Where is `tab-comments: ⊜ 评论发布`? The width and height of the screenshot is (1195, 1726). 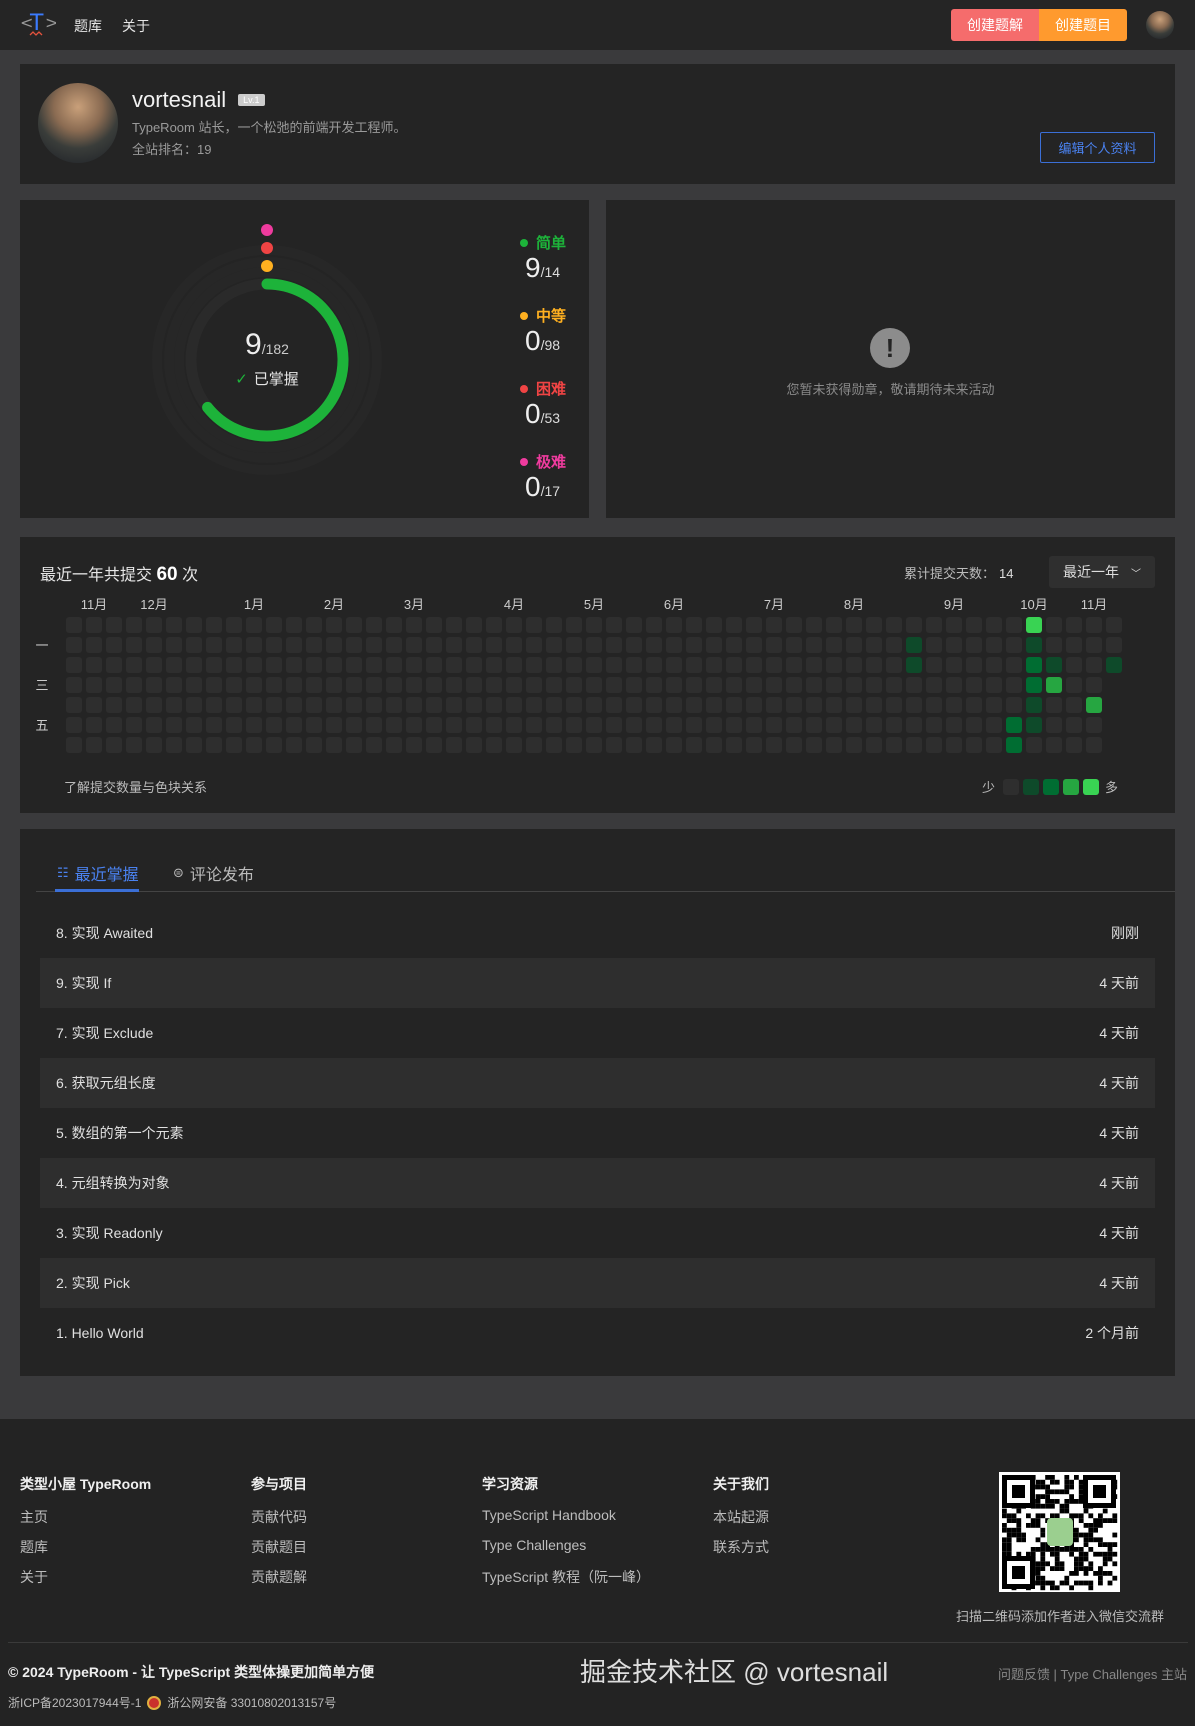 tab-comments: ⊜ 评论发布 is located at coordinates (213, 873).